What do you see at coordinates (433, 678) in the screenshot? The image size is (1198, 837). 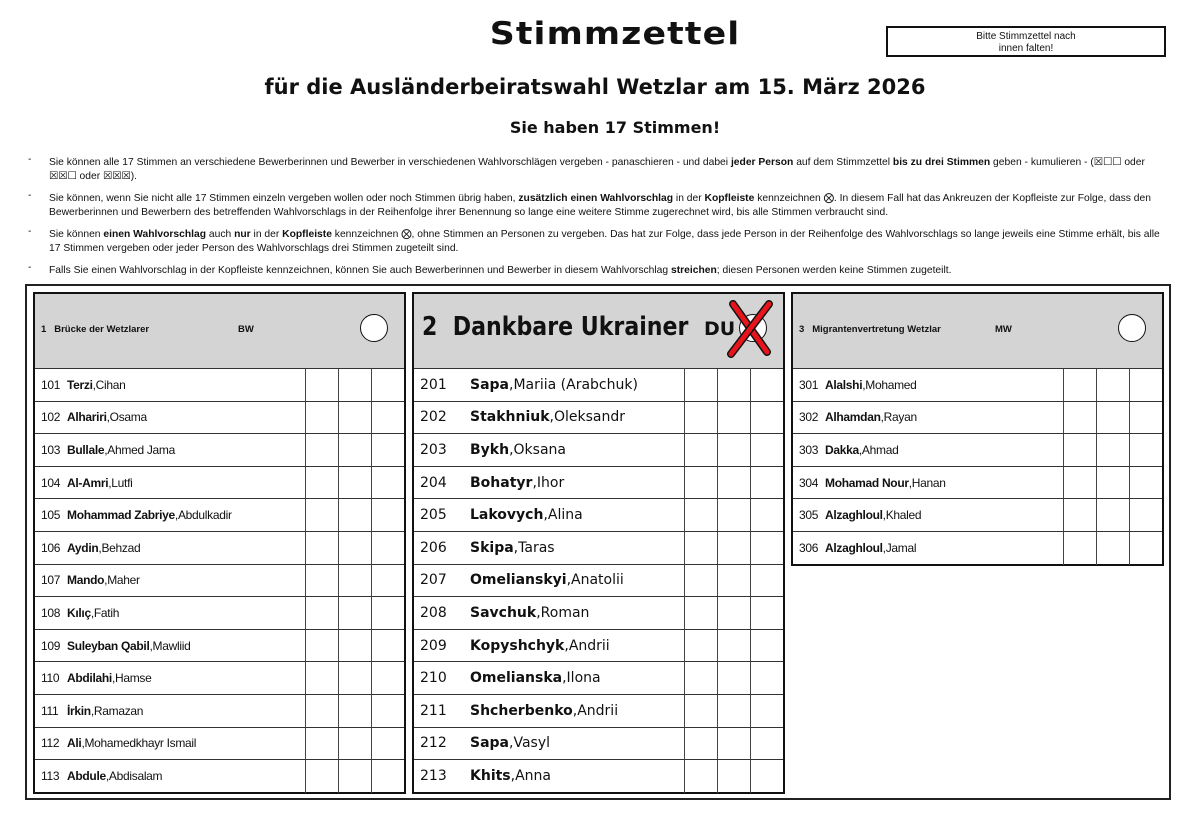 I see `candidate-number: 210` at bounding box center [433, 678].